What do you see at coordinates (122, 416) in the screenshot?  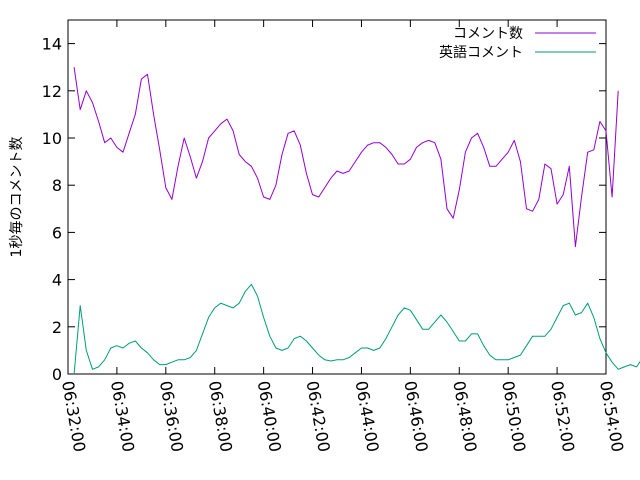 I see `x-tick-label: 06:34:00` at bounding box center [122, 416].